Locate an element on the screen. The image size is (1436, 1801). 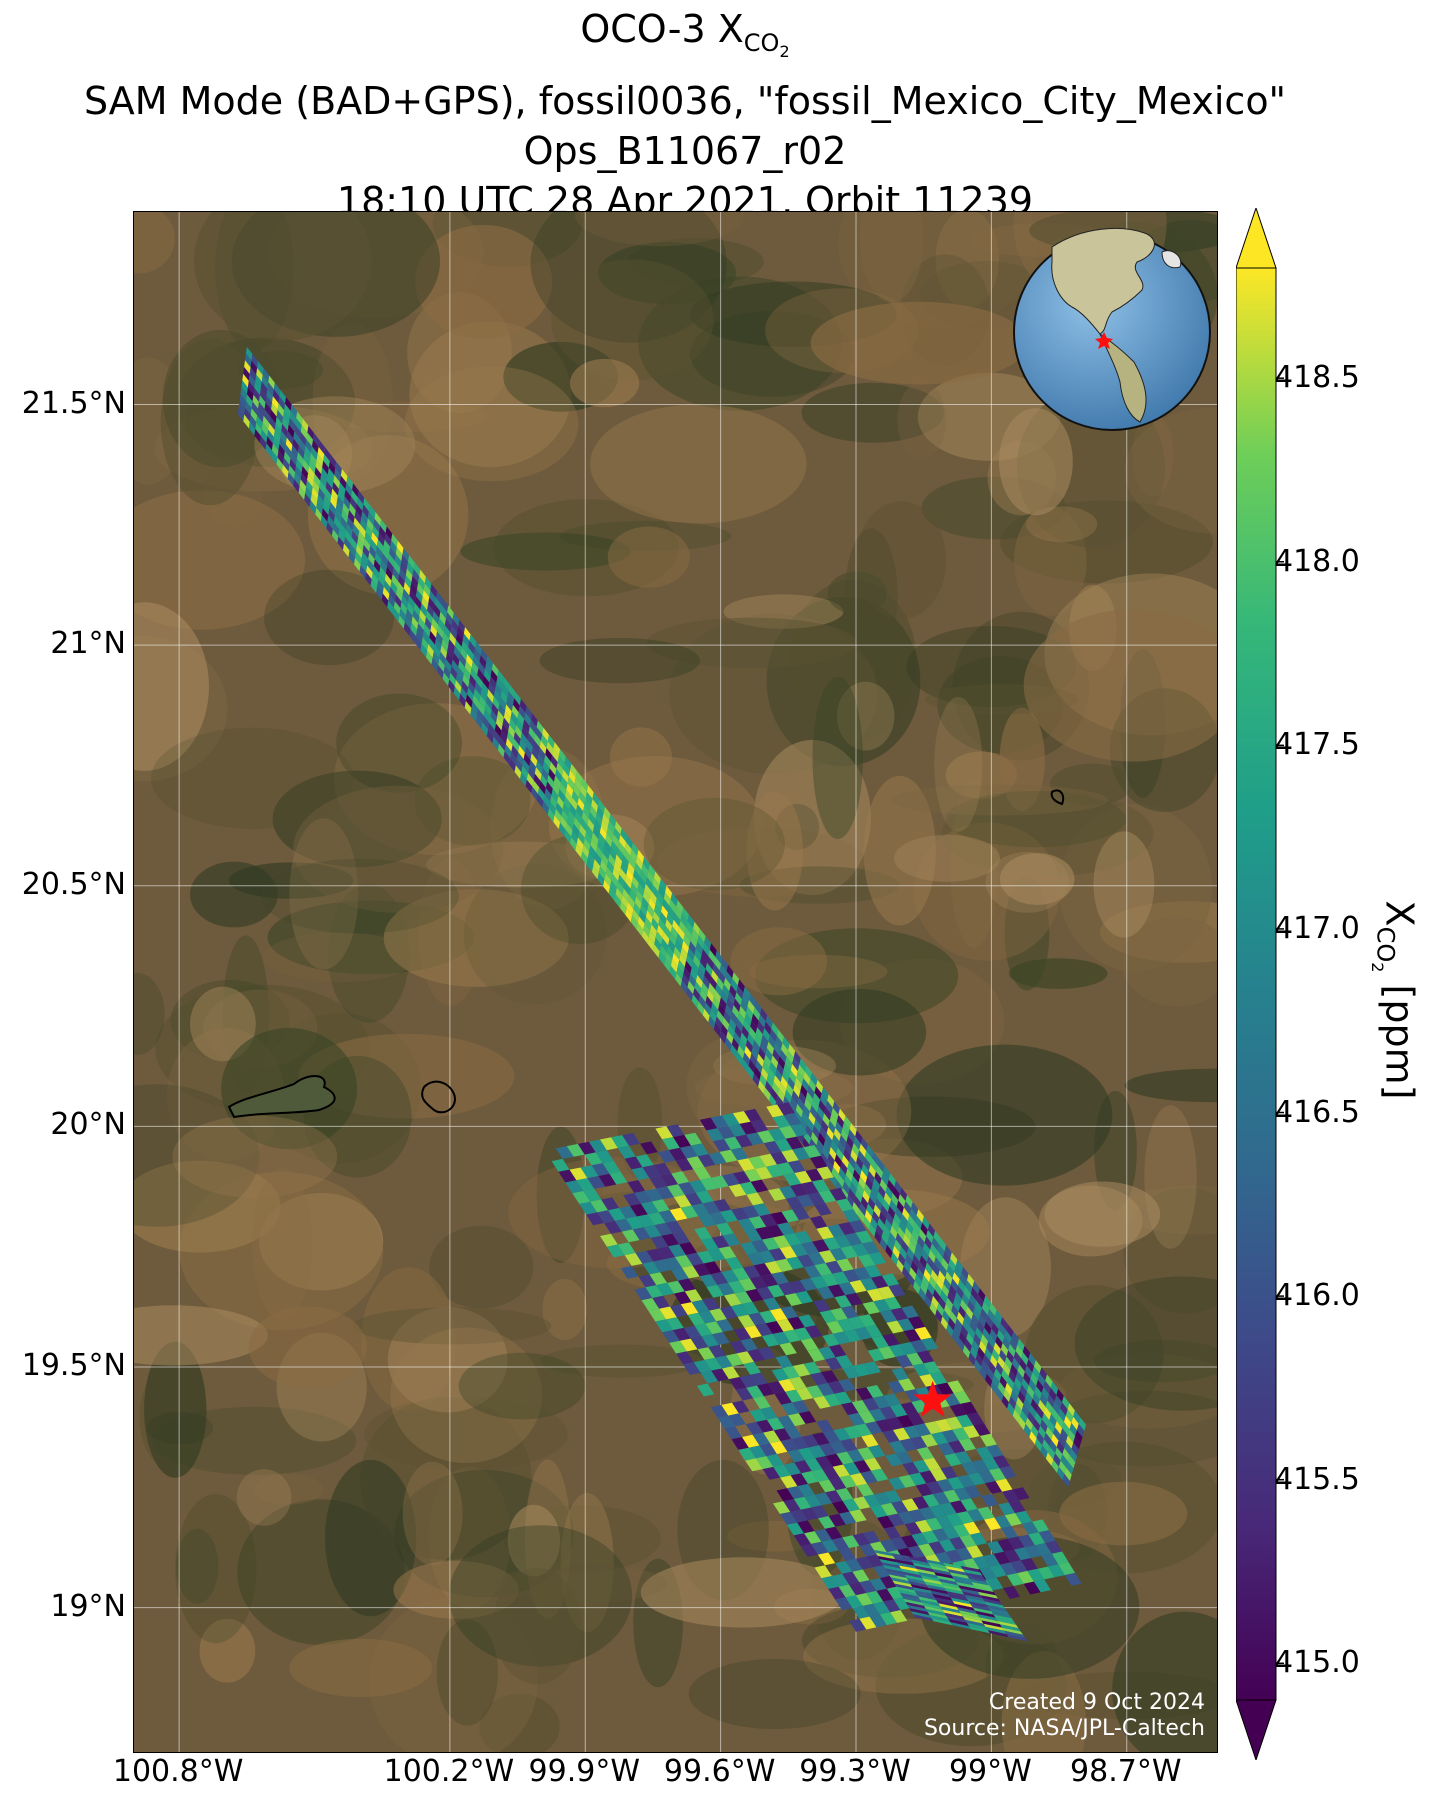
credit-source: Source: NASA/JPL-Caltech is located at coordinates (1064, 1728).